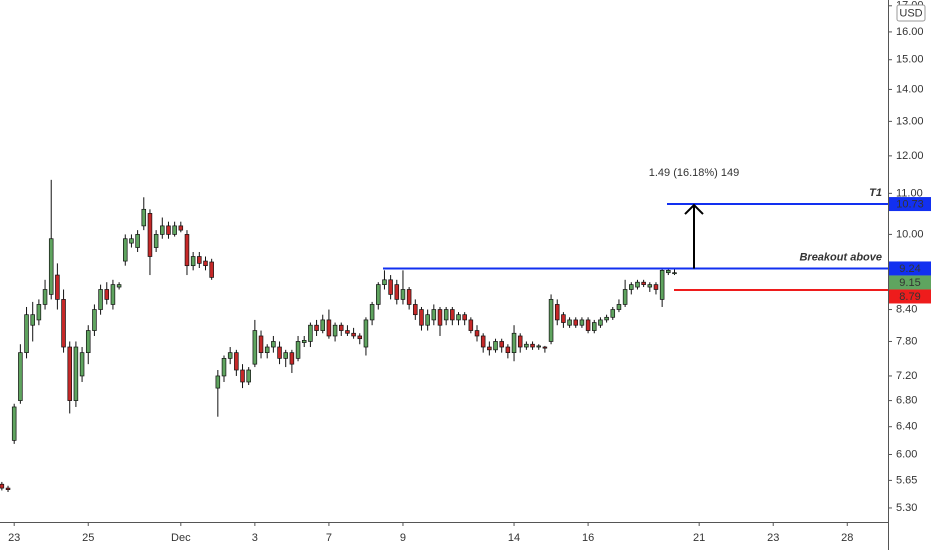 This screenshot has height=550, width=932. Describe the element at coordinates (910, 234) in the screenshot. I see `y-tick-label: 10.00` at that location.